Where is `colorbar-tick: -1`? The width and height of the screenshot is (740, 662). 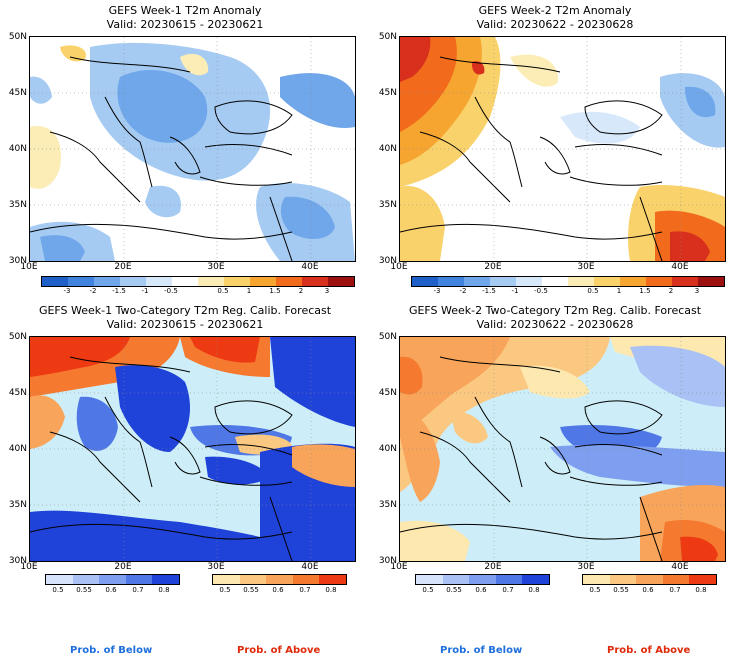
colorbar-tick: -1 is located at coordinates (145, 291).